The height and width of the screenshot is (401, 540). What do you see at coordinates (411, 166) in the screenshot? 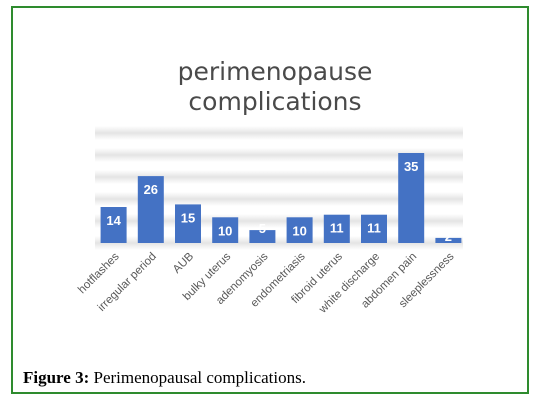
I see `data-label: 35` at bounding box center [411, 166].